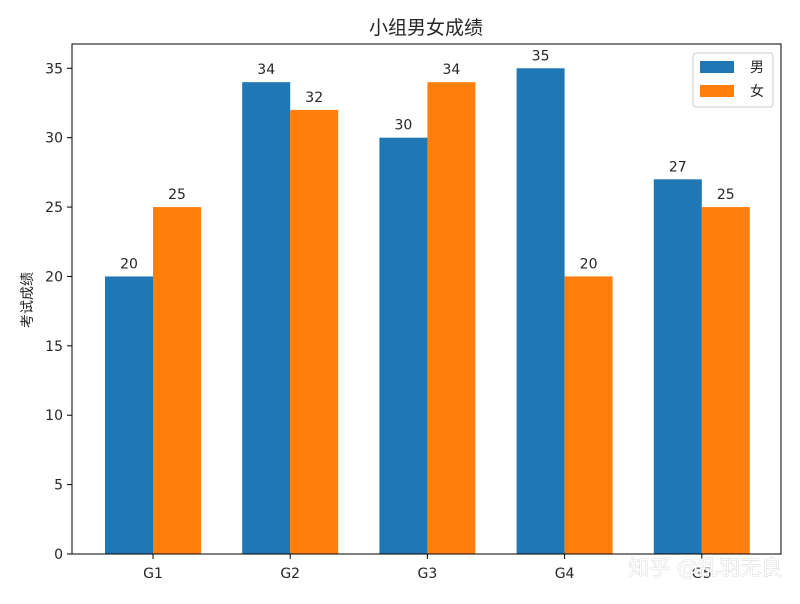 Image resolution: width=800 pixels, height=604 pixels. I want to click on data-label-G4-女: 20, so click(589, 264).